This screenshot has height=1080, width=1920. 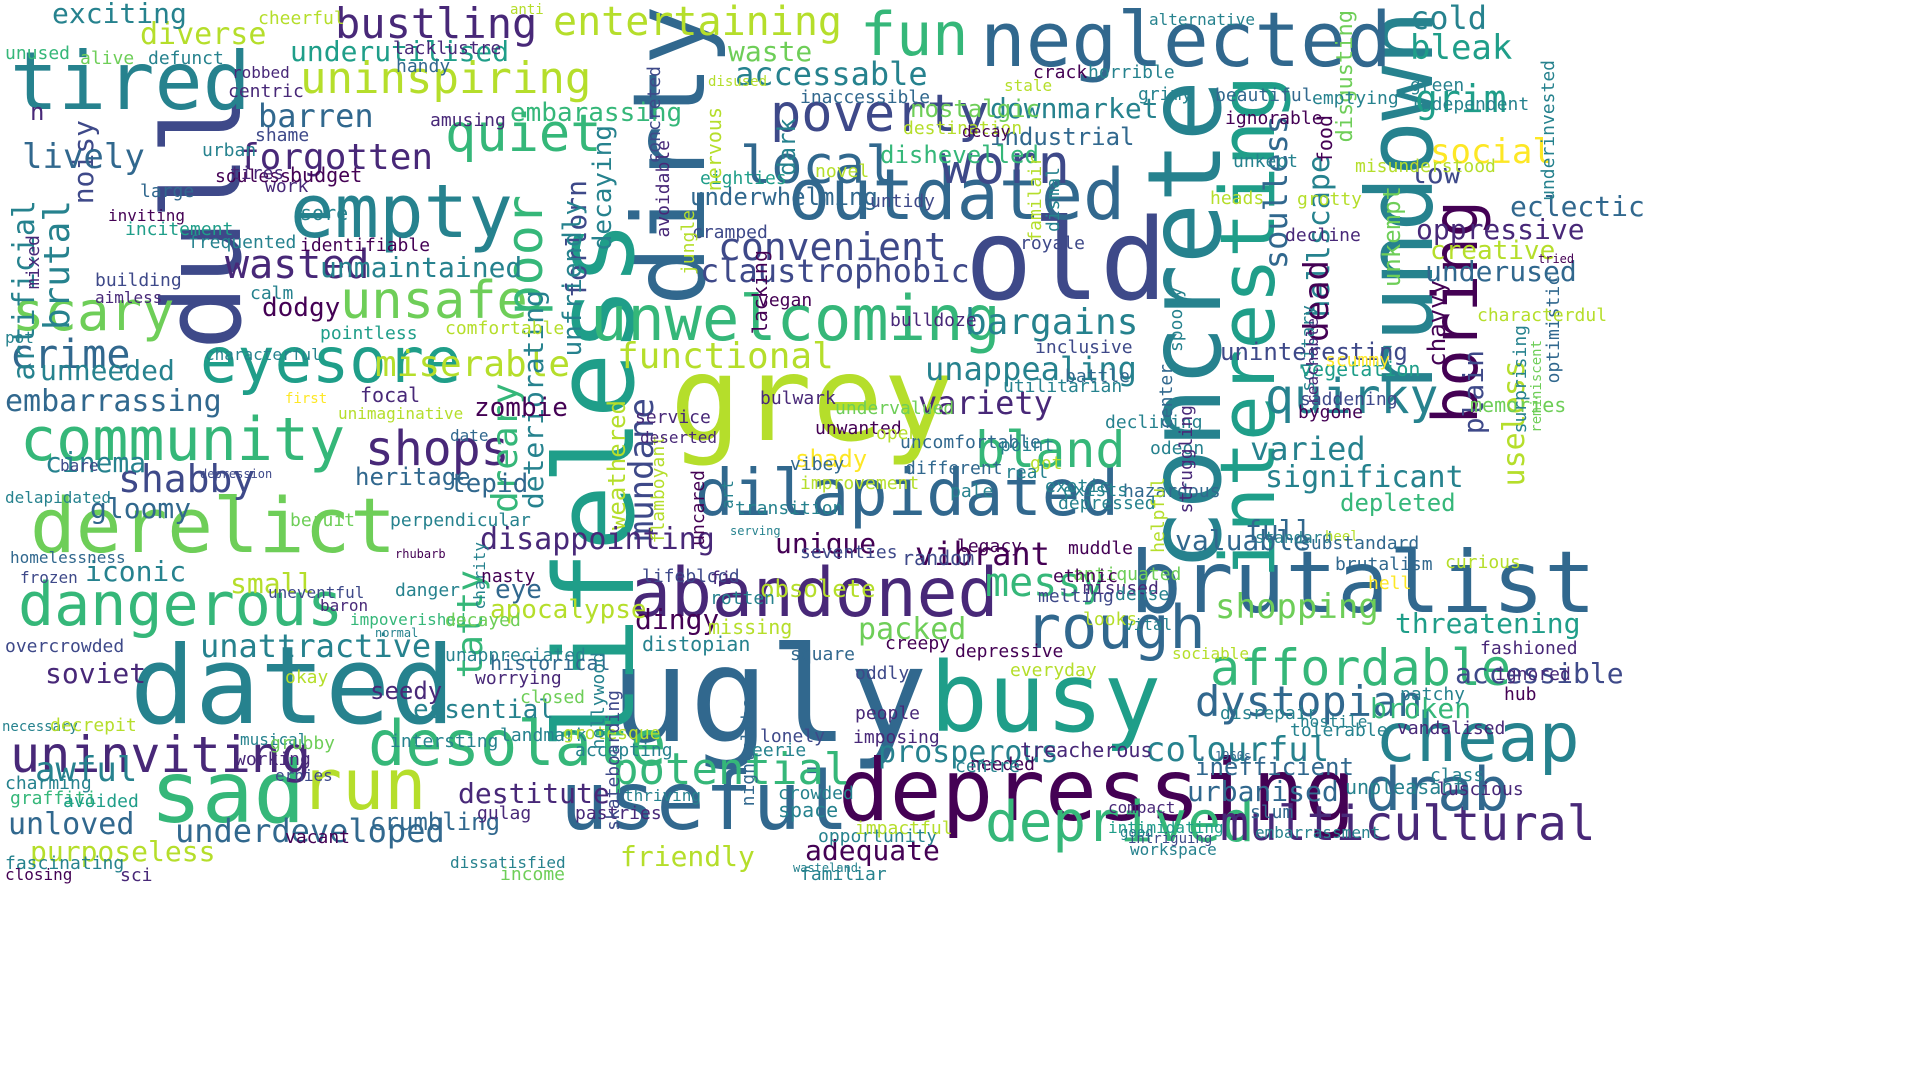 I want to click on word-vital: vital, so click(x=1148, y=624).